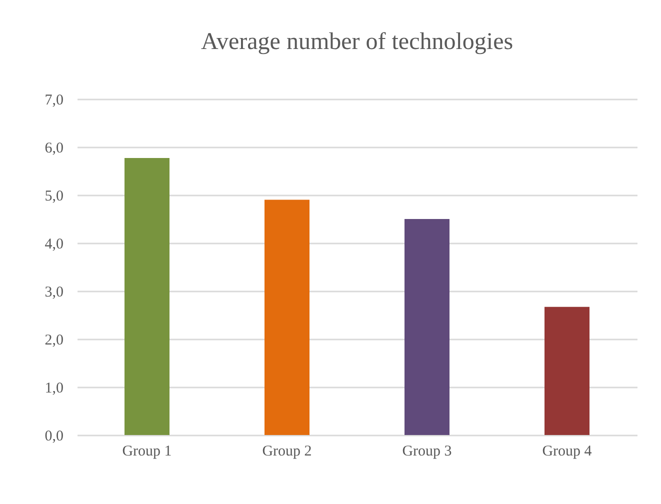 The image size is (661, 504). Describe the element at coordinates (54, 292) in the screenshot. I see `y-tick-label: 3,0` at that location.